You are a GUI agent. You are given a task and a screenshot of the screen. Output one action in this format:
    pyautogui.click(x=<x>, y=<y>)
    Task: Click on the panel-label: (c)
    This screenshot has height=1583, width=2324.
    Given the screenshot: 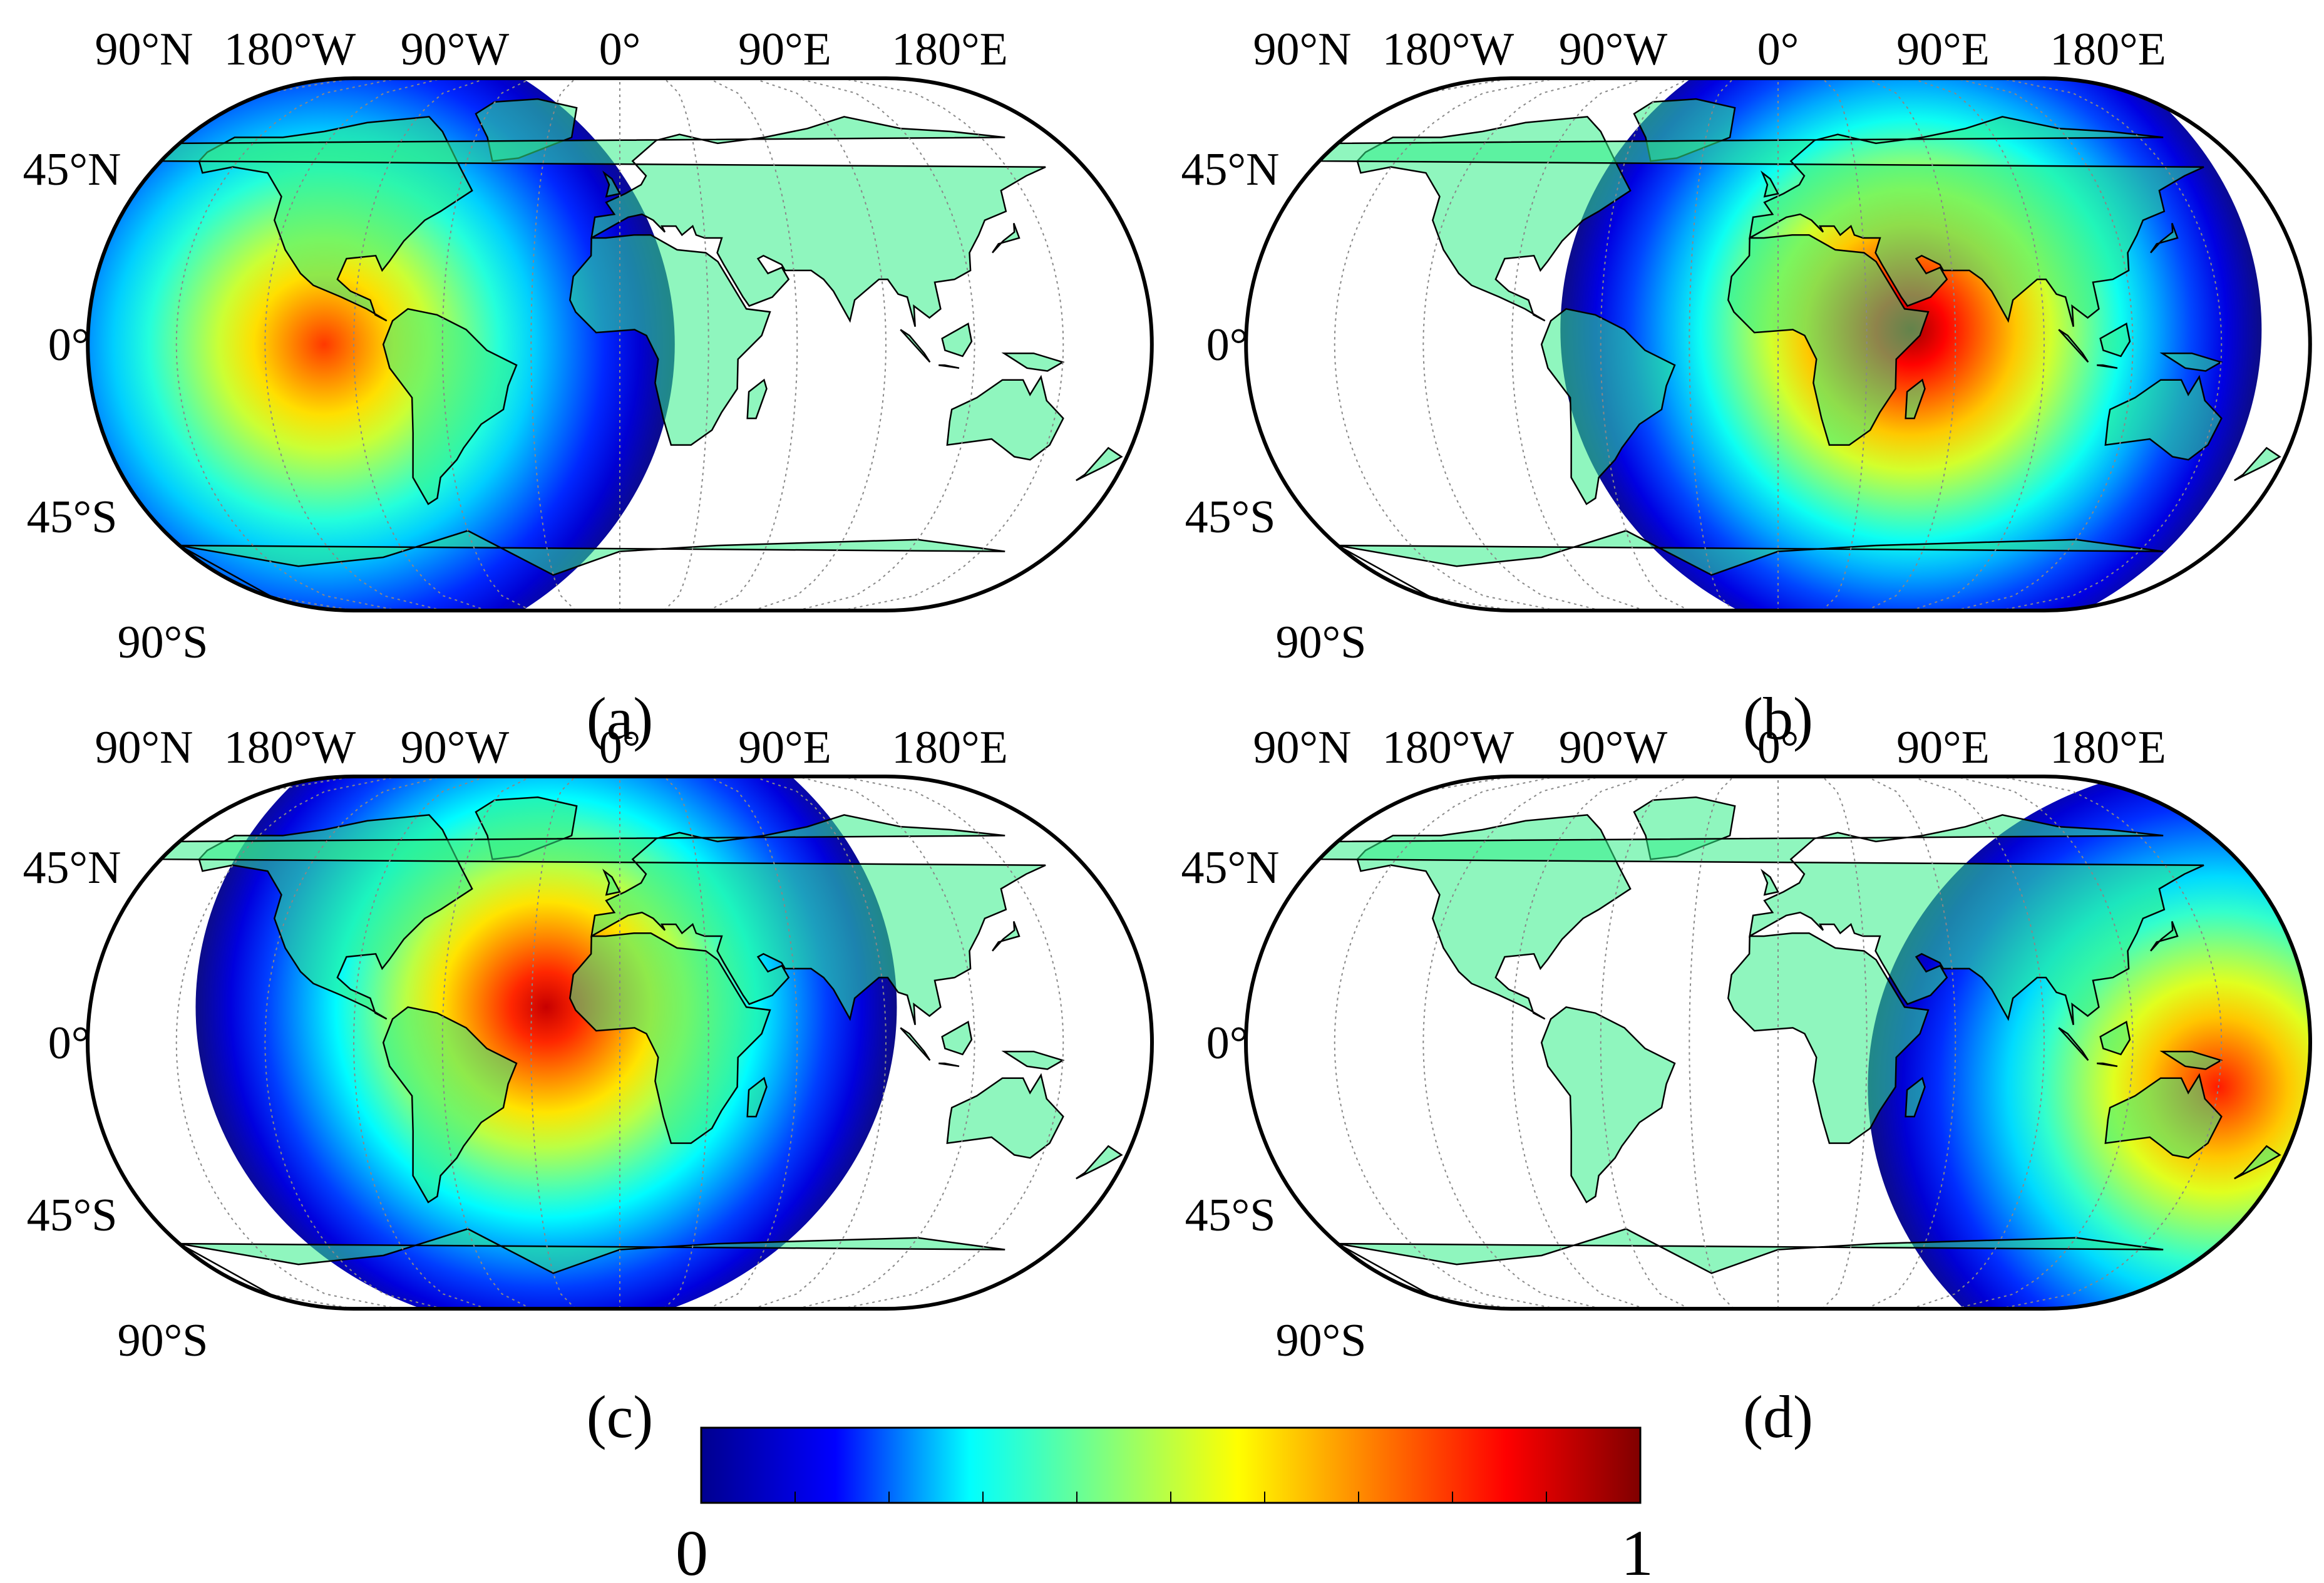 What is the action you would take?
    pyautogui.click(x=620, y=1416)
    